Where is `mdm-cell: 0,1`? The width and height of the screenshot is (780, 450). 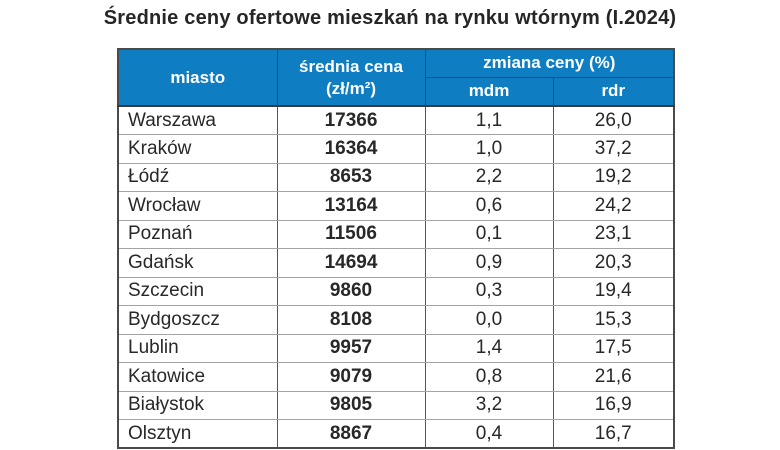 mdm-cell: 0,1 is located at coordinates (489, 234).